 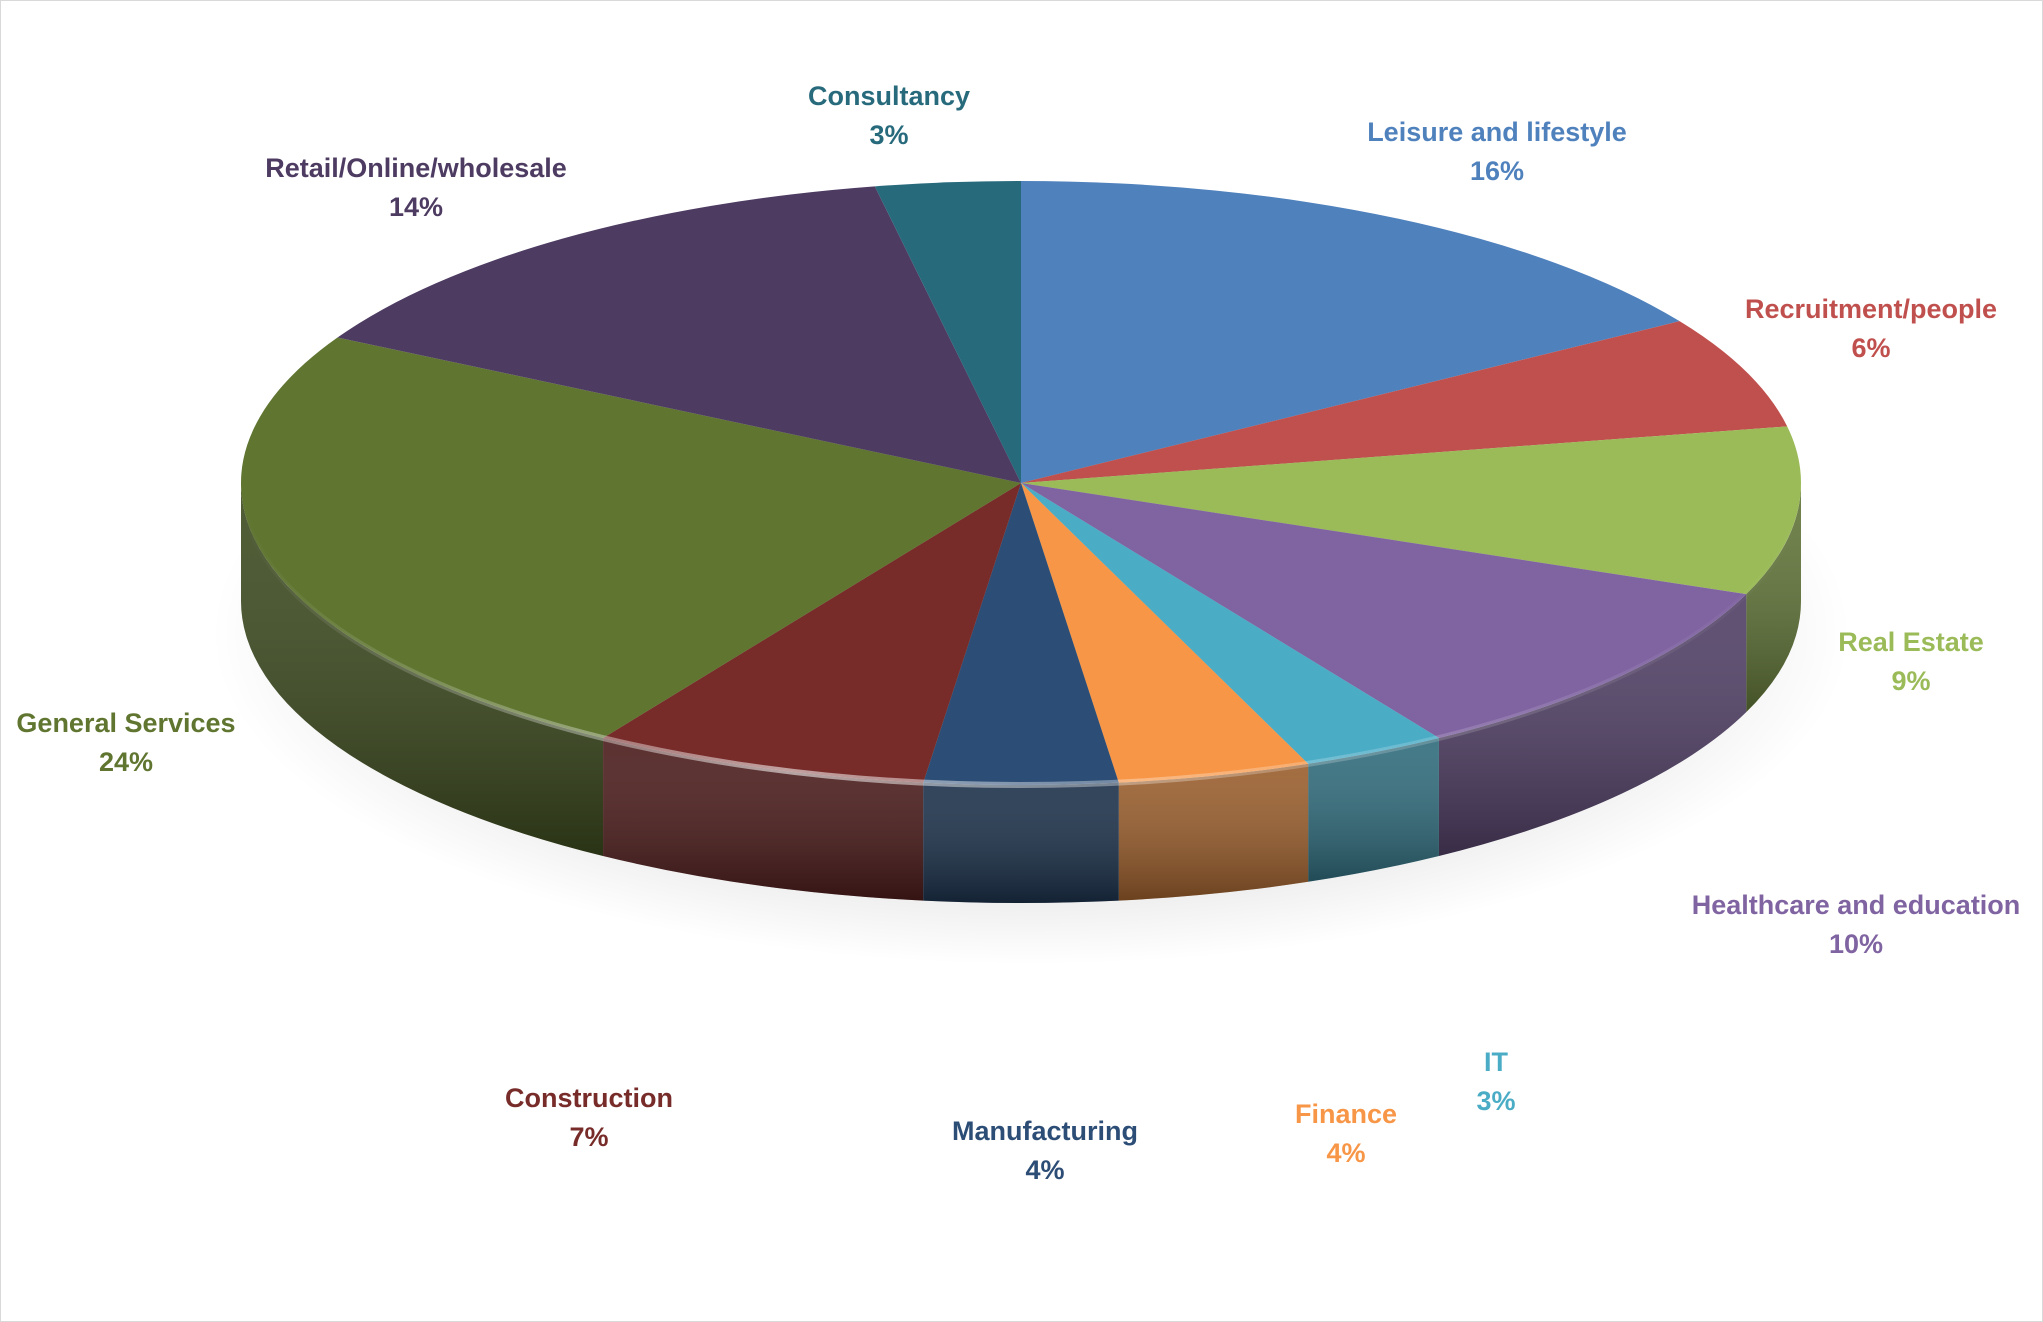 What do you see at coordinates (1497, 171) in the screenshot?
I see `data-label-percent: 16%` at bounding box center [1497, 171].